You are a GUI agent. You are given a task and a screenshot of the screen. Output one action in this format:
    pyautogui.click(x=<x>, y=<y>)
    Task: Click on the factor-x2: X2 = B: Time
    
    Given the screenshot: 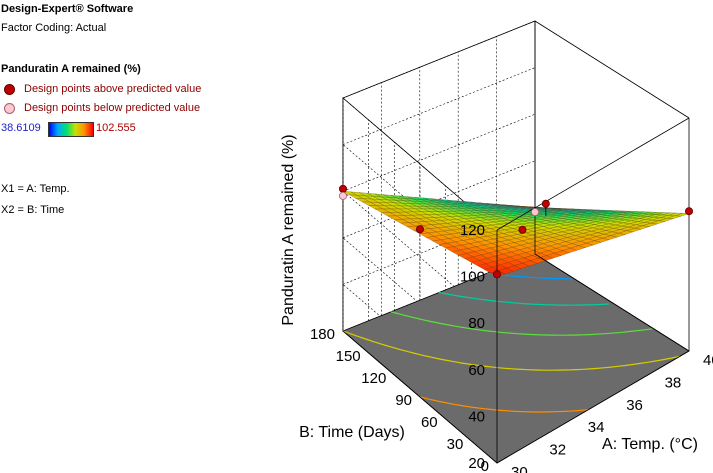 What is the action you would take?
    pyautogui.click(x=33, y=210)
    